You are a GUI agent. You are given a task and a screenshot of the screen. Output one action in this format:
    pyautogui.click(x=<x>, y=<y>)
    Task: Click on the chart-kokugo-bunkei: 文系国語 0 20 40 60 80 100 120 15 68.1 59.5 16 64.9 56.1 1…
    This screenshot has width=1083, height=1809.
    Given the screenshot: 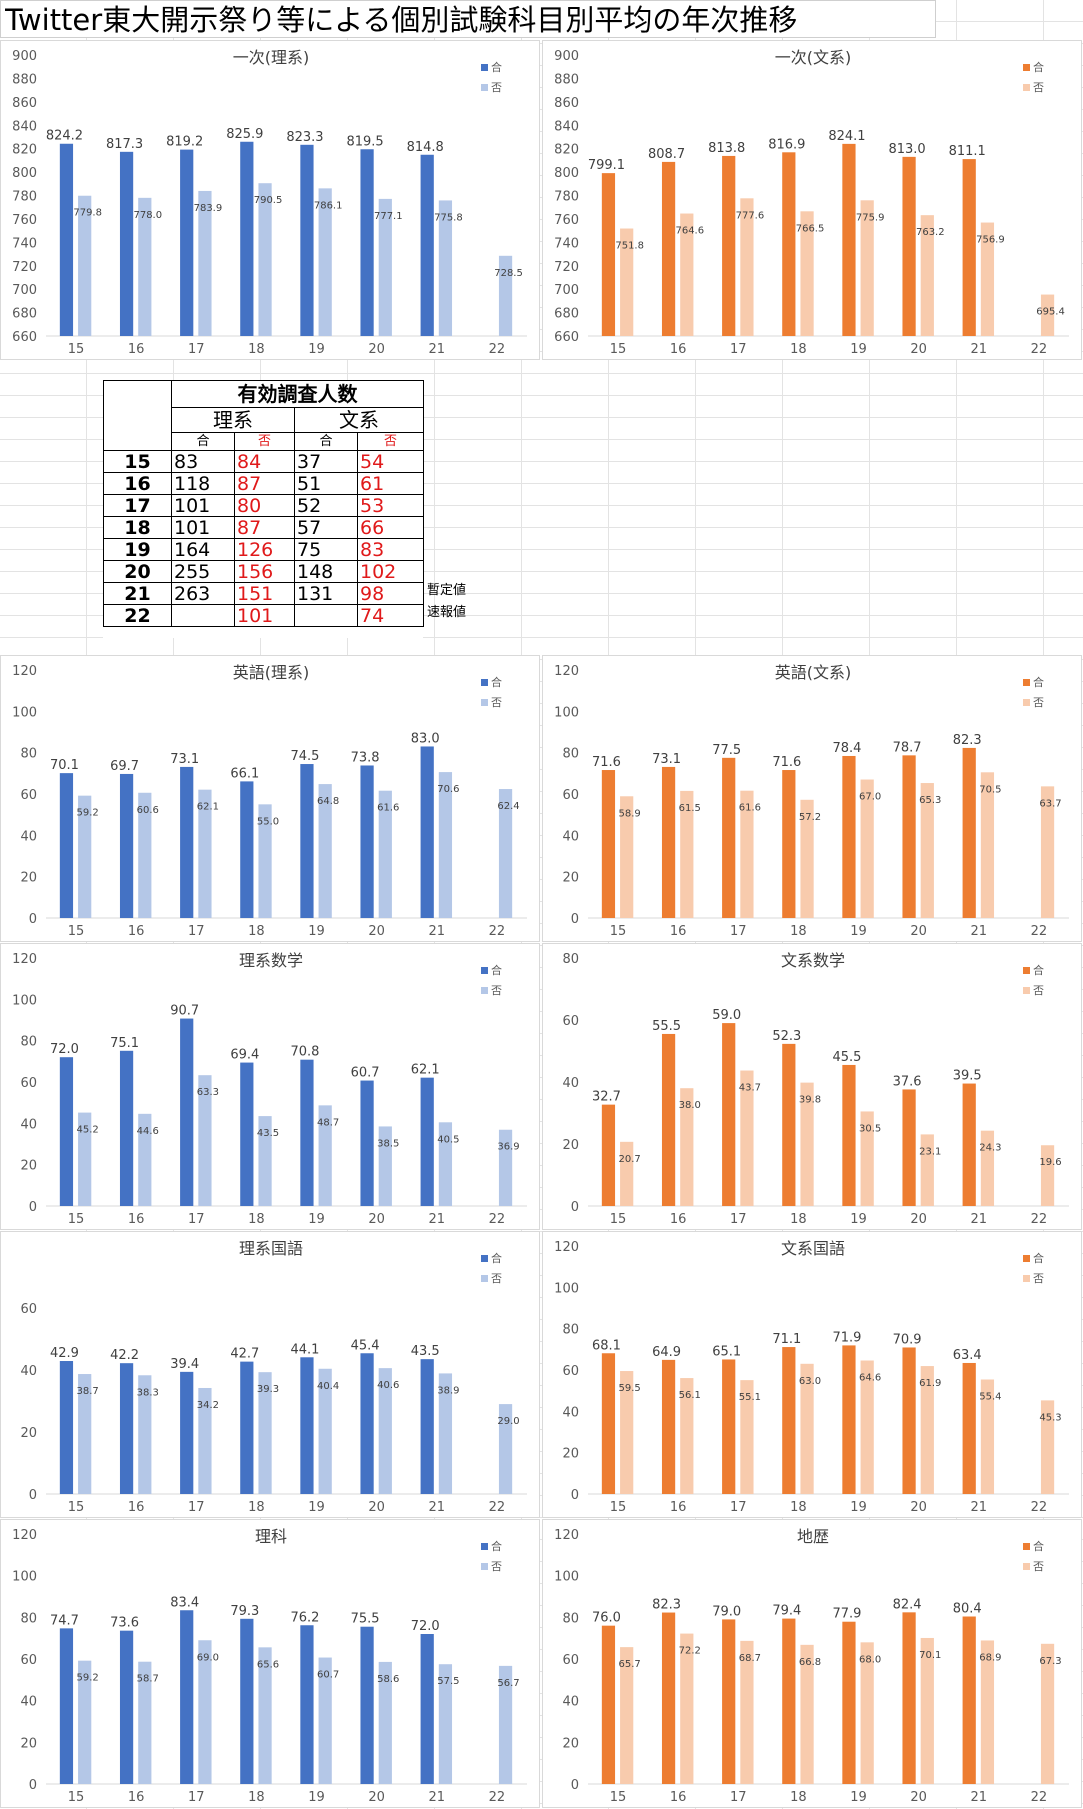 What is the action you would take?
    pyautogui.click(x=812, y=1374)
    